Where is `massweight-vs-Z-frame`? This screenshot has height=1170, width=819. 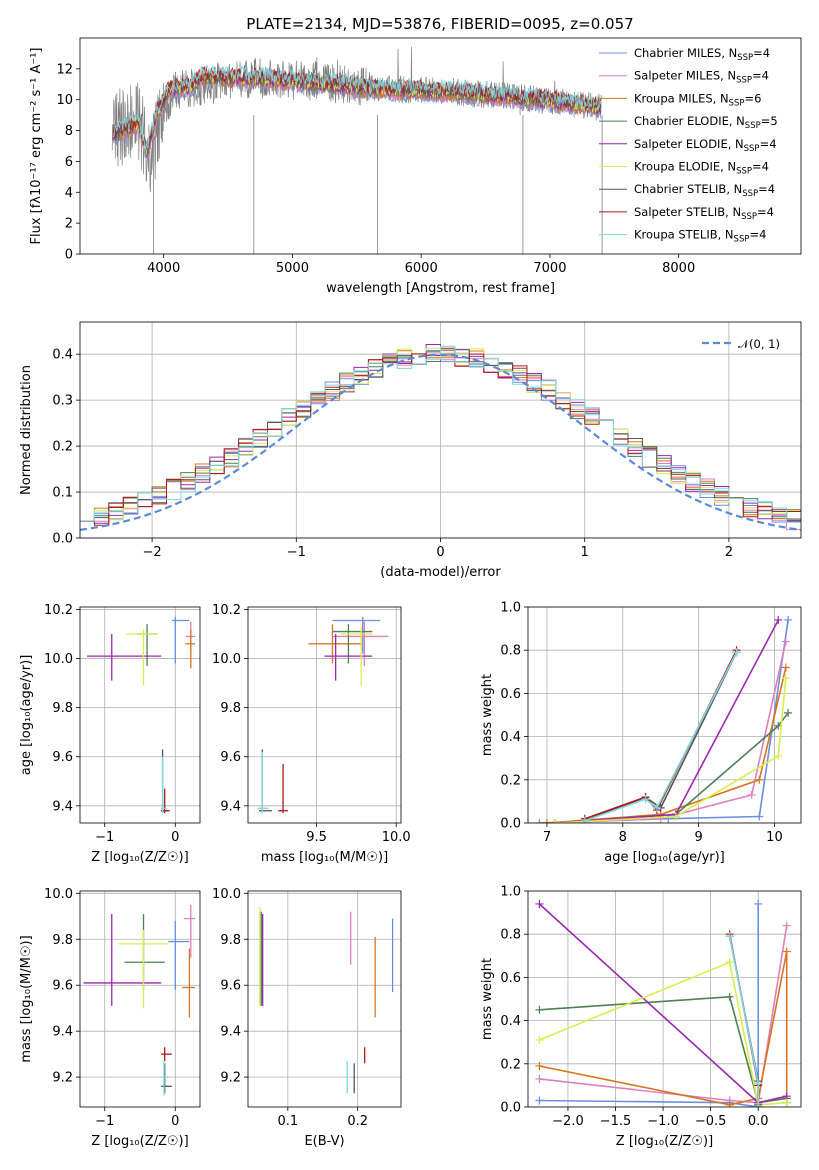 massweight-vs-Z-frame is located at coordinates (664, 999).